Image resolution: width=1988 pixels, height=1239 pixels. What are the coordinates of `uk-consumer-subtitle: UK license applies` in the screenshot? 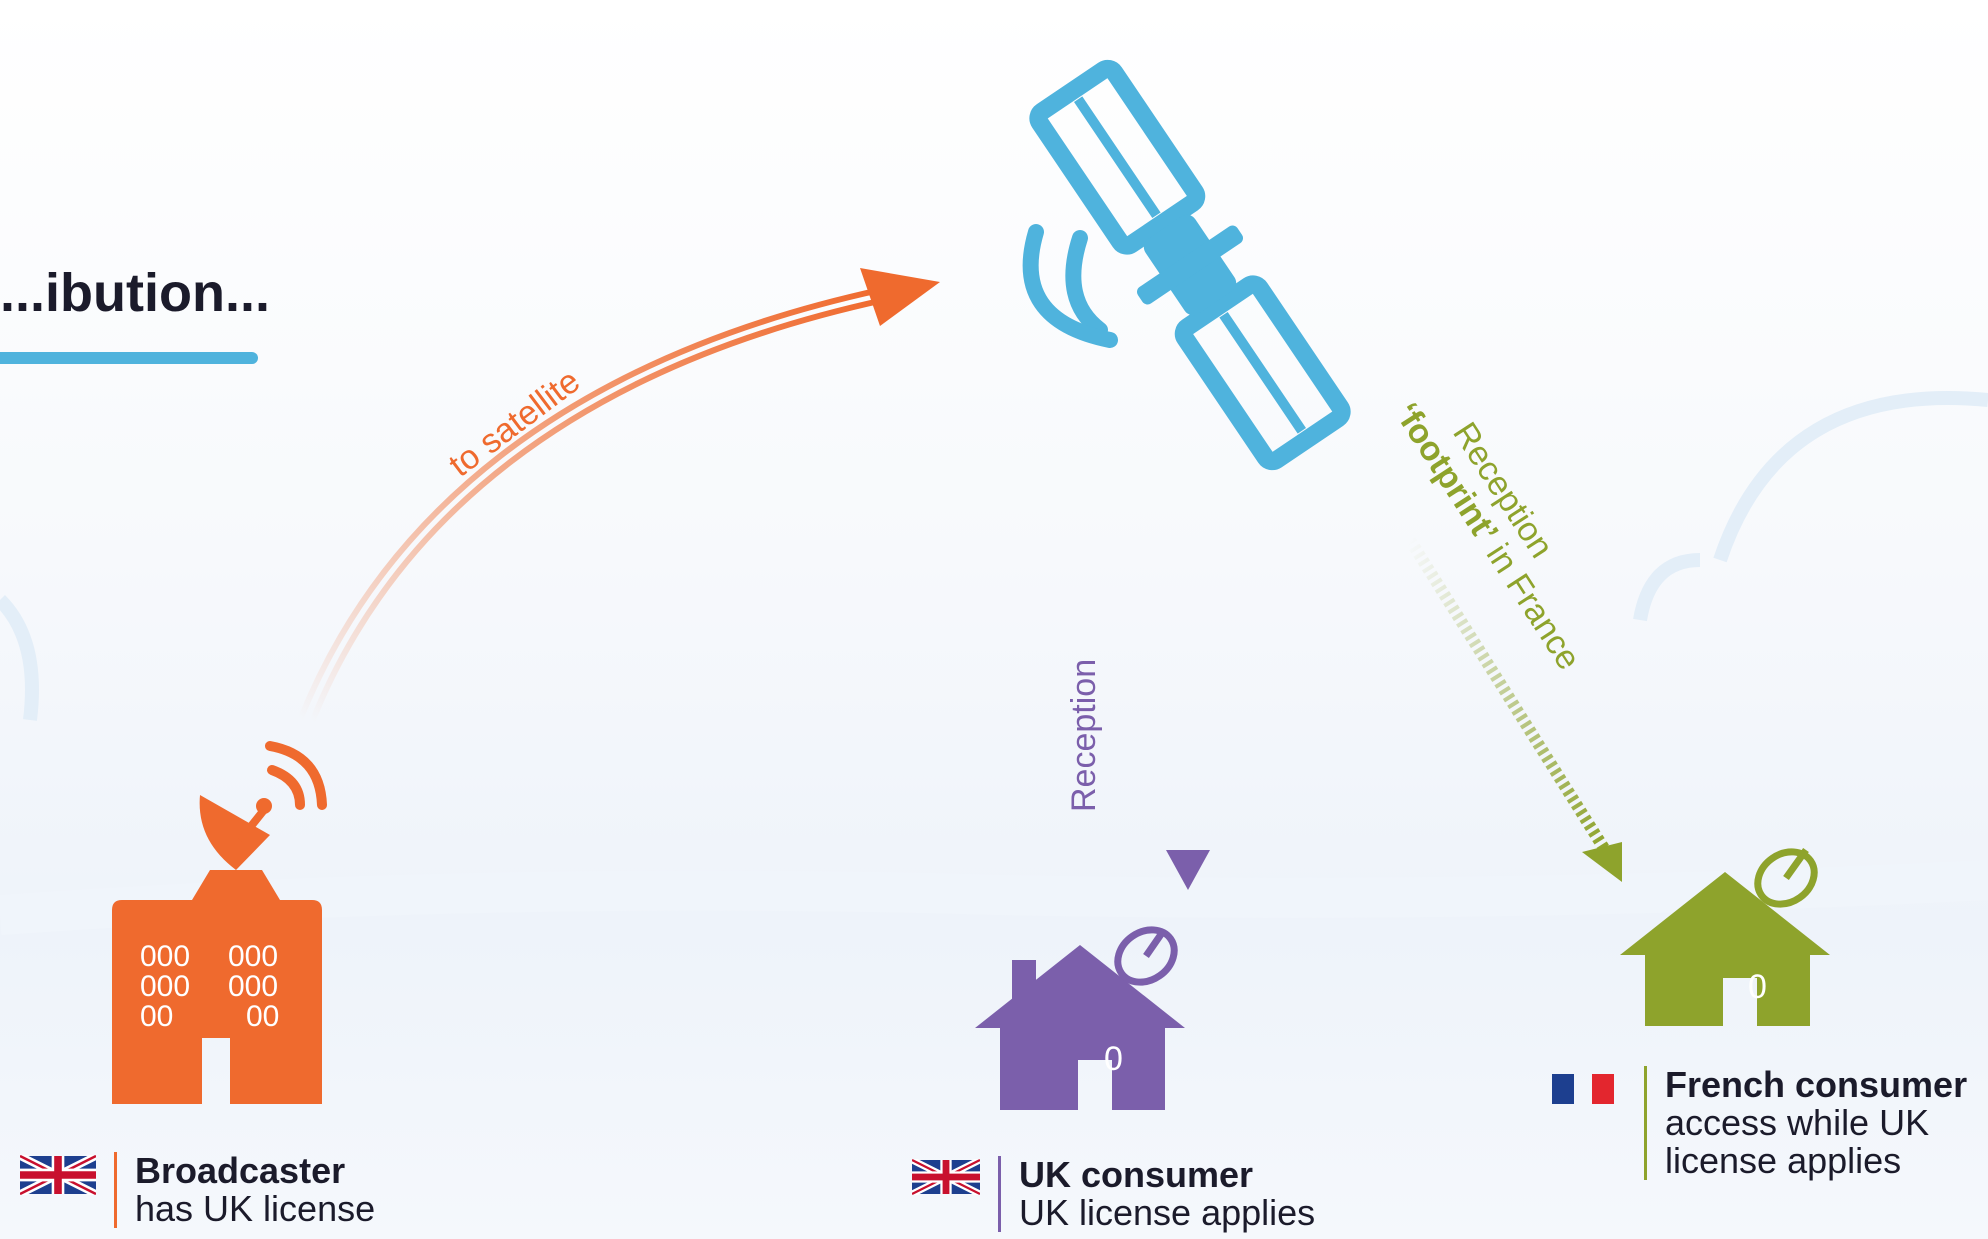 It's located at (1167, 1212).